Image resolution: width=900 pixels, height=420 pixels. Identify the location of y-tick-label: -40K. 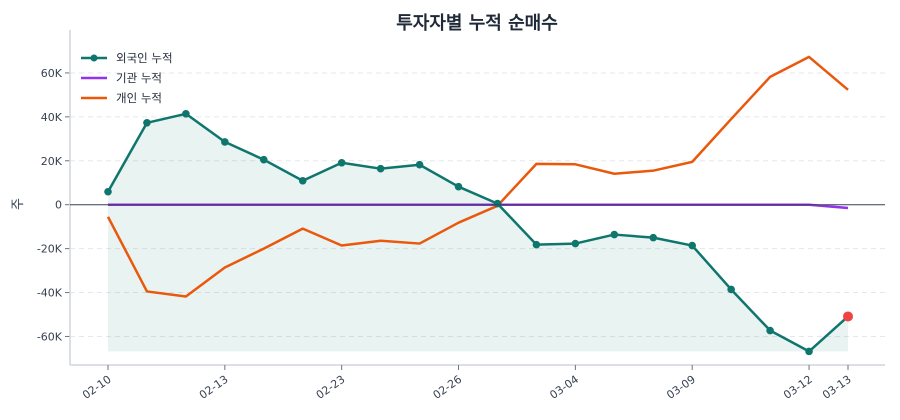
(50, 293).